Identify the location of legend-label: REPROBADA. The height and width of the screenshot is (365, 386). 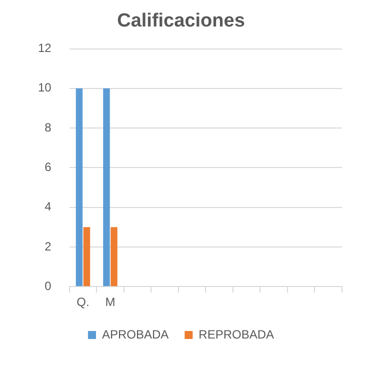
(236, 334).